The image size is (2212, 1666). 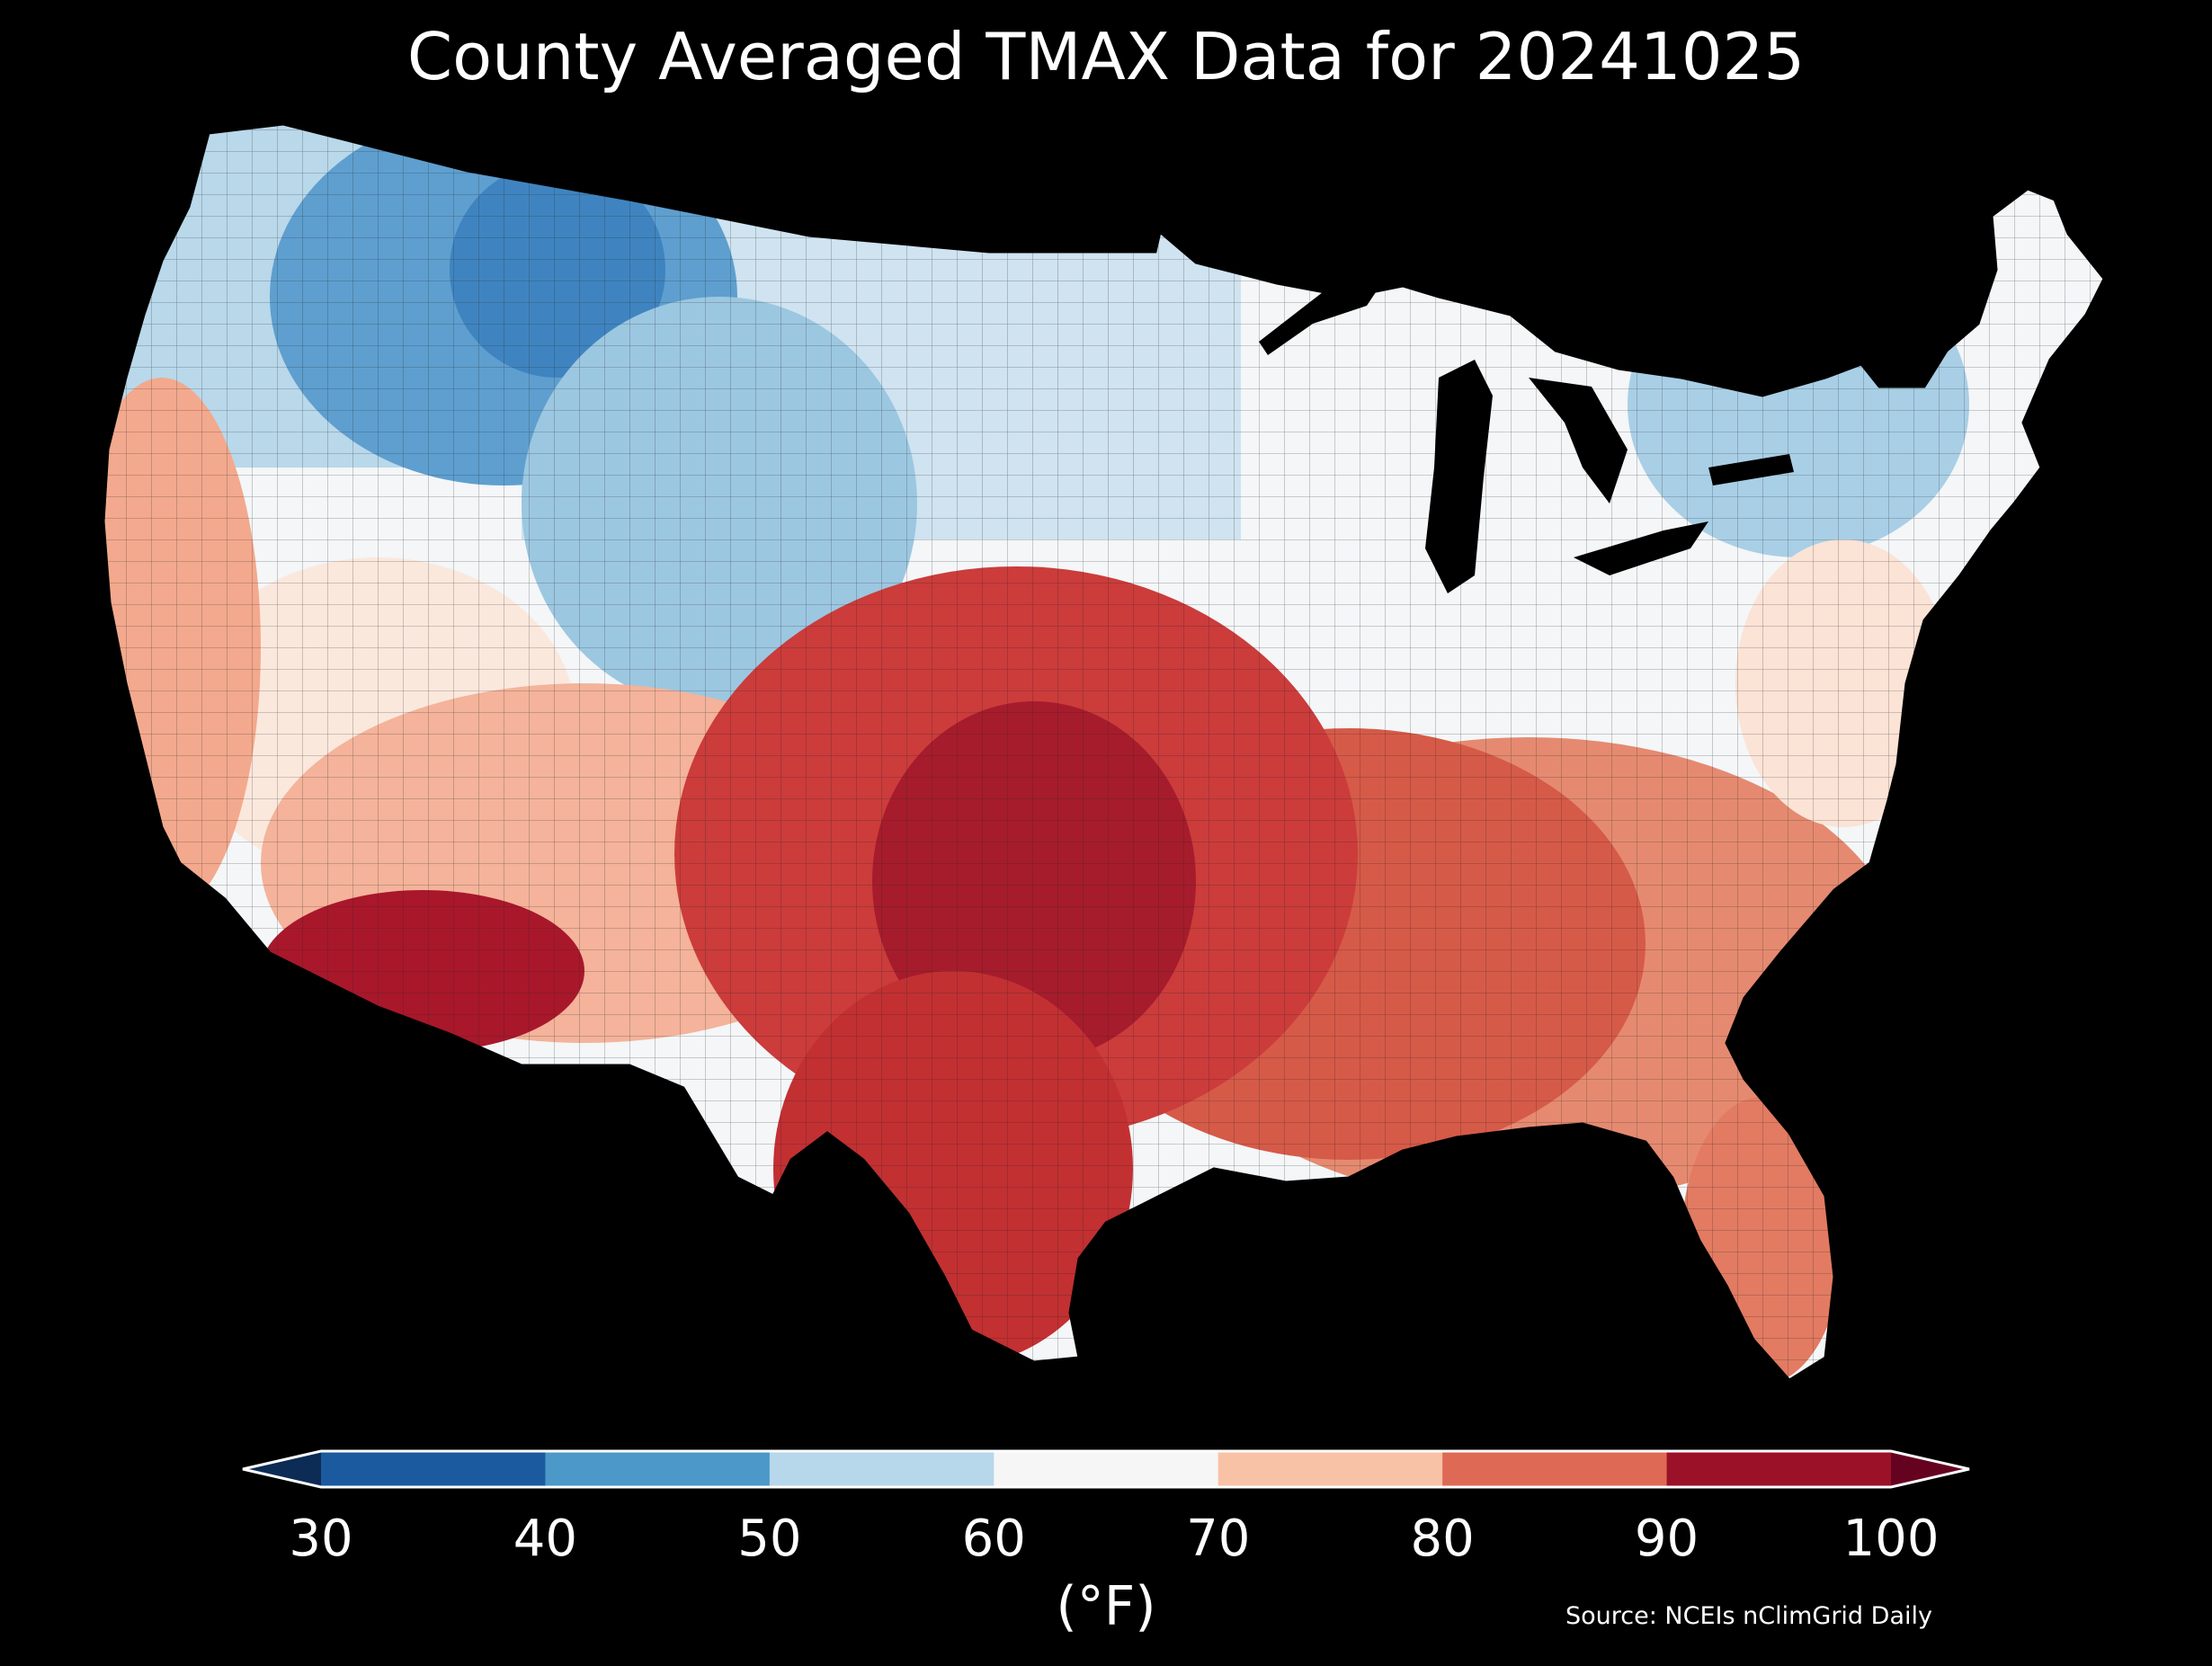 I want to click on colorbar-scale, so click(x=1106, y=1469).